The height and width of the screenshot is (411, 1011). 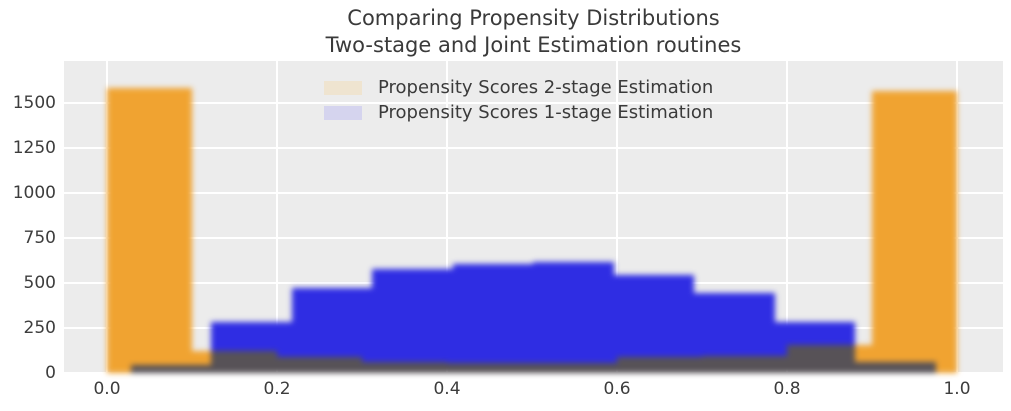 What do you see at coordinates (957, 389) in the screenshot?
I see `x-tick-label: 1.0` at bounding box center [957, 389].